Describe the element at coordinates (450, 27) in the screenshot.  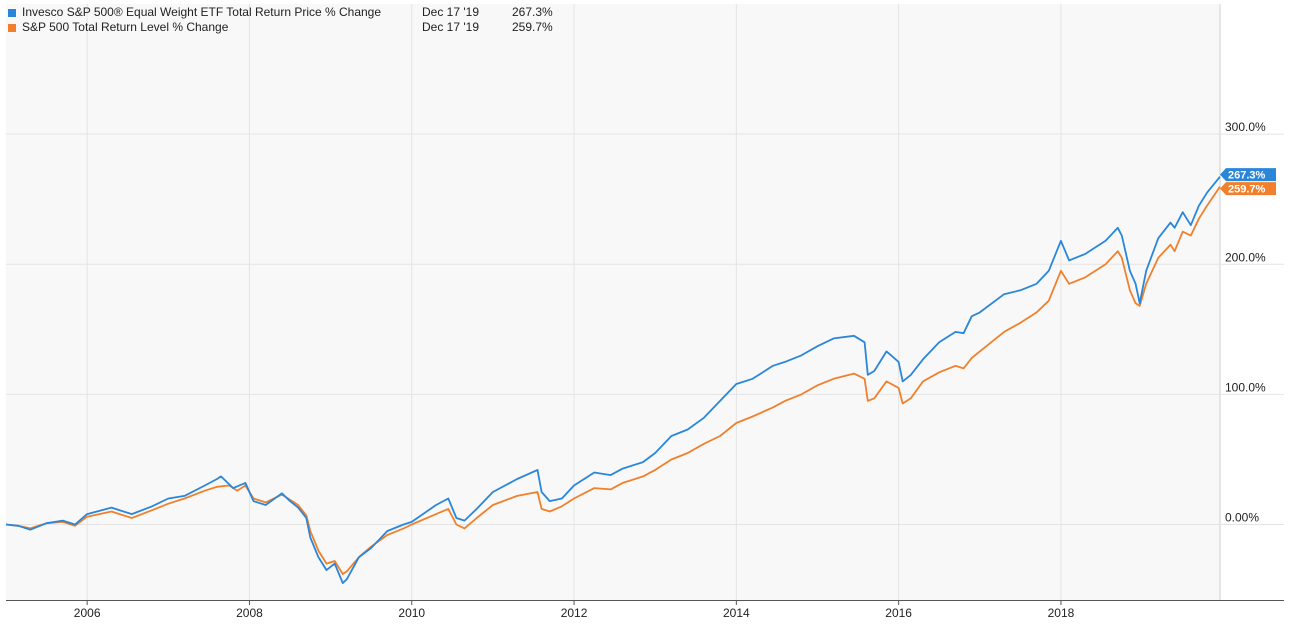
I see `legend-date-sp500: Dec 17 '19` at that location.